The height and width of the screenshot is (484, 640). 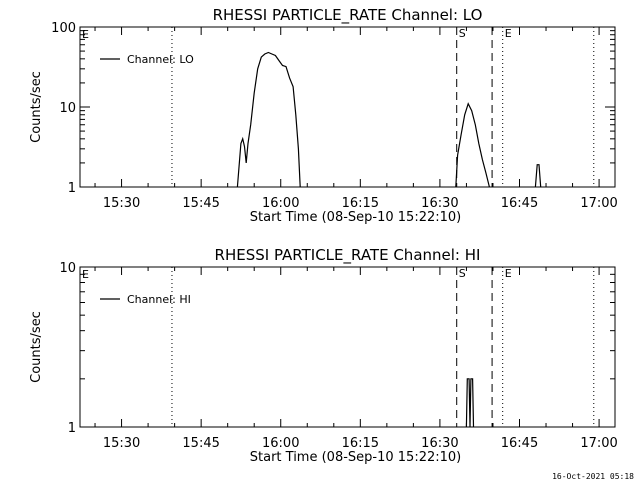 What do you see at coordinates (348, 255) in the screenshot?
I see `chart-title: RHESSI PARTICLE_RATE Channel: HI` at bounding box center [348, 255].